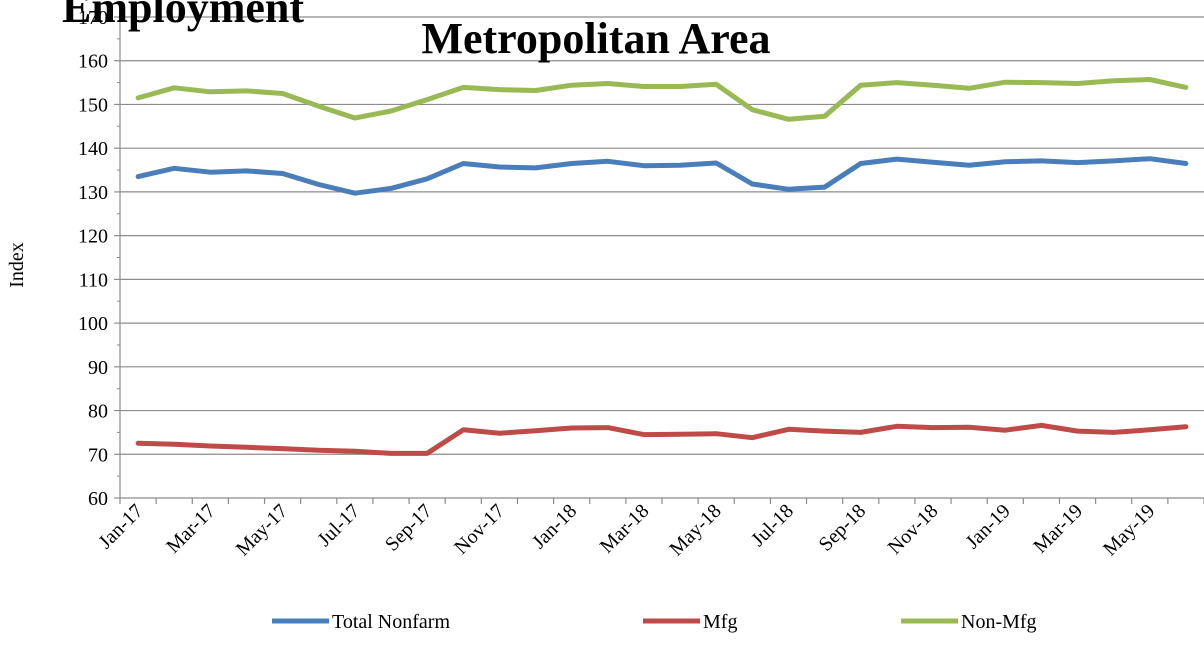 Image resolution: width=1204 pixels, height=653 pixels. Describe the element at coordinates (338, 525) in the screenshot. I see `x-tick-label: Jul-17` at that location.